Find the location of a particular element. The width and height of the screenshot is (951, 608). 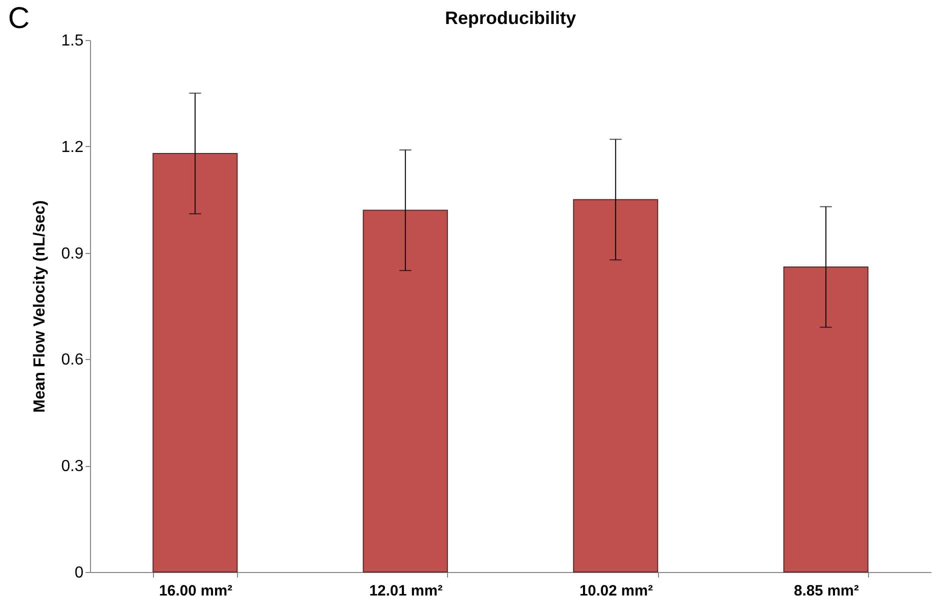

x-tick-label: 12.01 mm² is located at coordinates (406, 591).